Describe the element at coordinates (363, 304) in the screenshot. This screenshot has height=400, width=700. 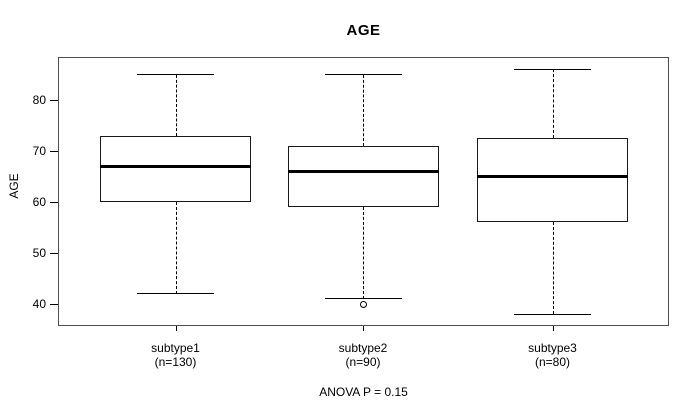
I see `outlier-point` at that location.